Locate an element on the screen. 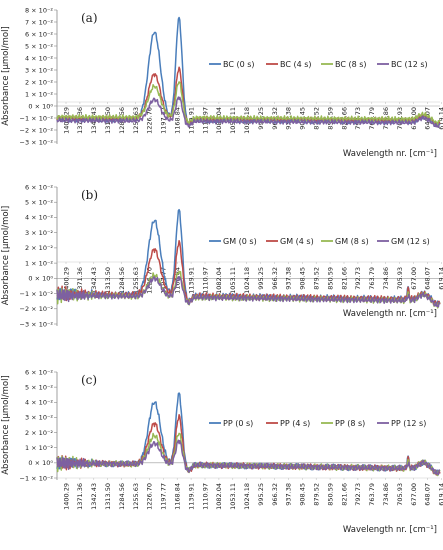 Image resolution: width=443 pixels, height=550 pixels. y-tick-label: 8 × 10⁻² is located at coordinates (39, 10).